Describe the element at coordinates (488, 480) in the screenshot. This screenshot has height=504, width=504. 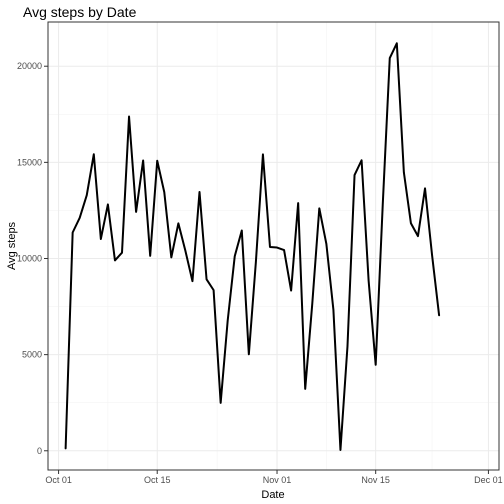
I see `x-tick-label: Dec 01` at that location.